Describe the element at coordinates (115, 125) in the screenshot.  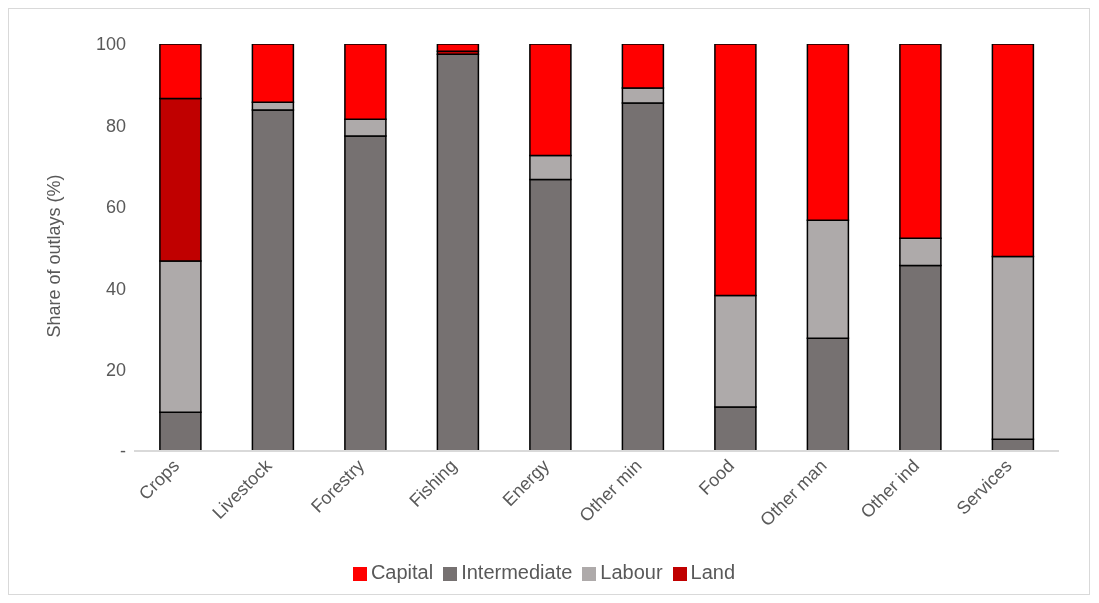
I see `y-tick-label: 80` at that location.